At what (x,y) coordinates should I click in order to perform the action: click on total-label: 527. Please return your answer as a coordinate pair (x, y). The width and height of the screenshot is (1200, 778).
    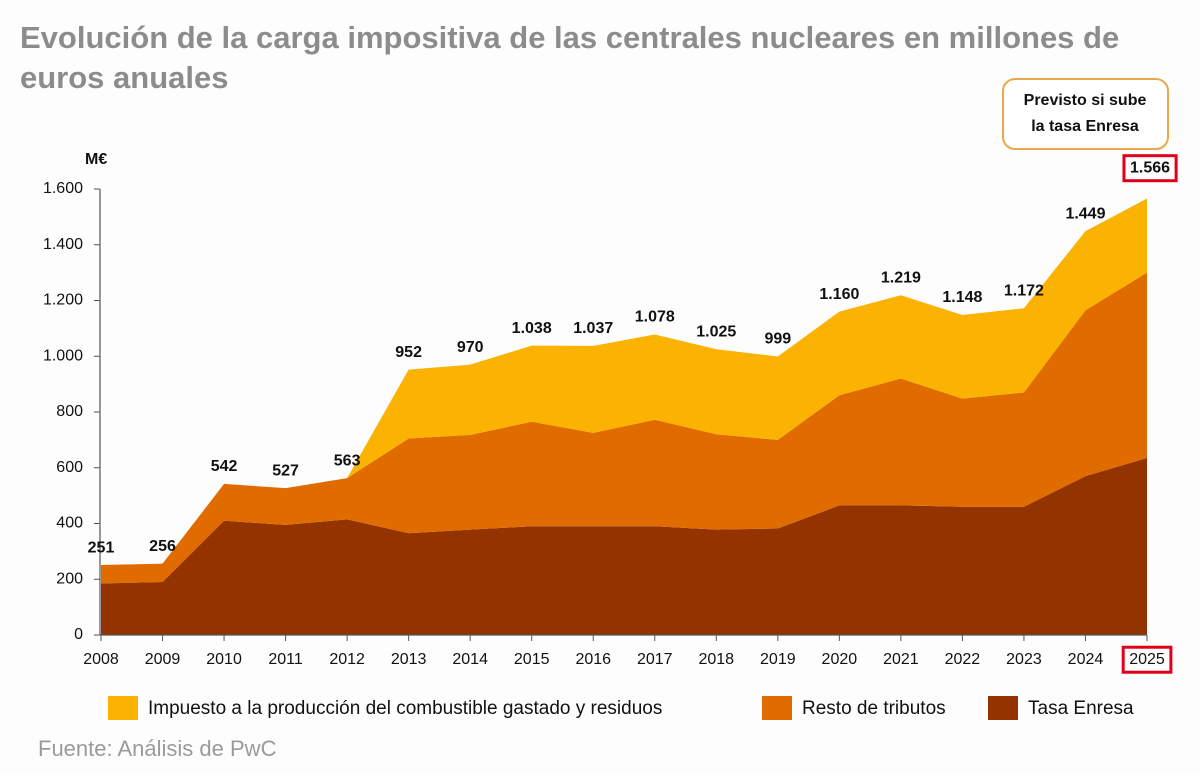
    Looking at the image, I should click on (285, 470).